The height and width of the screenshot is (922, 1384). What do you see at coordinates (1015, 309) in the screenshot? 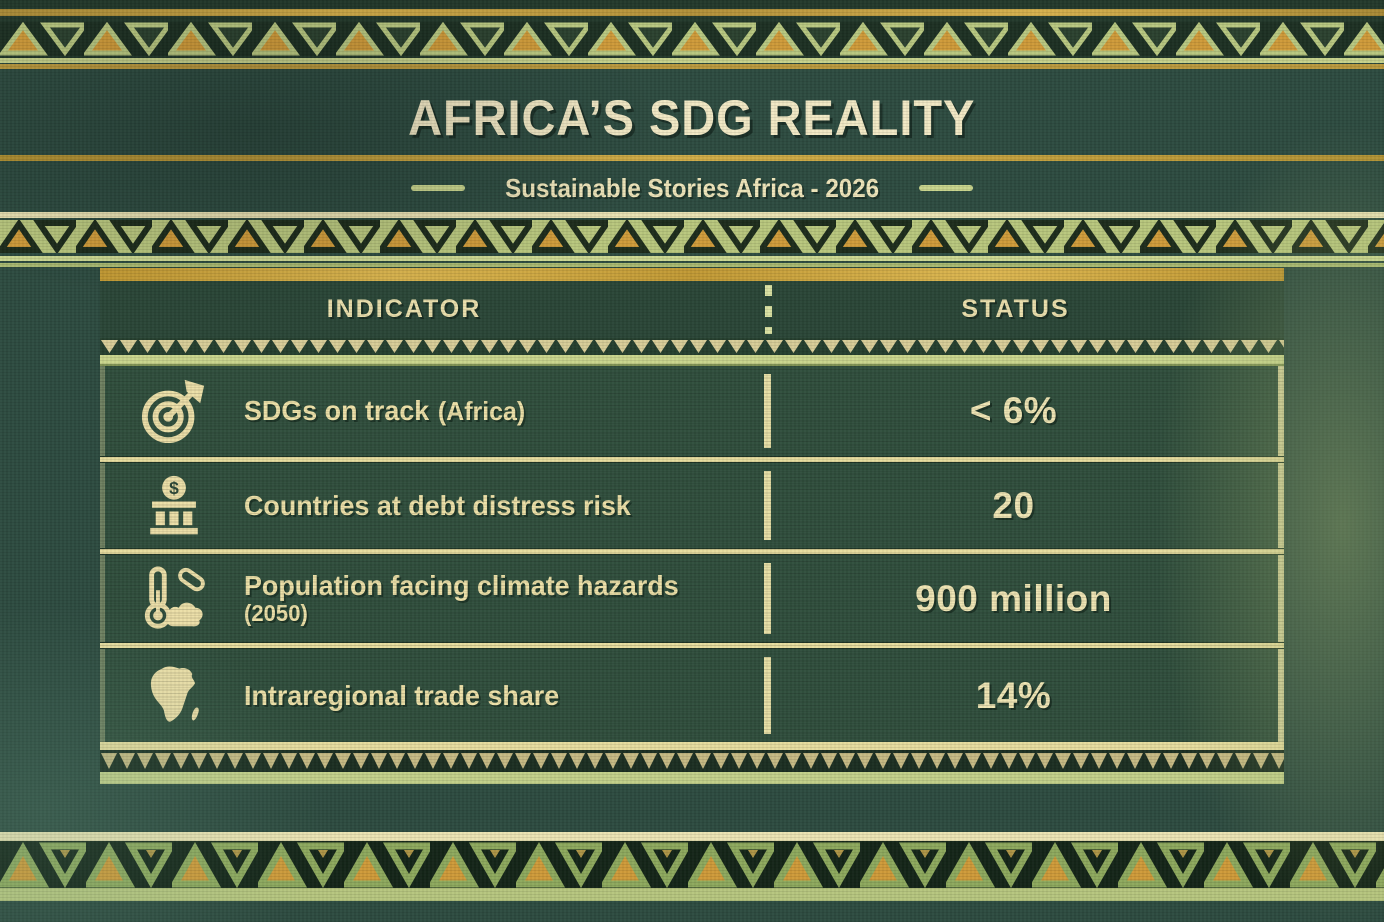
I see `column-header-status: STATUS` at bounding box center [1015, 309].